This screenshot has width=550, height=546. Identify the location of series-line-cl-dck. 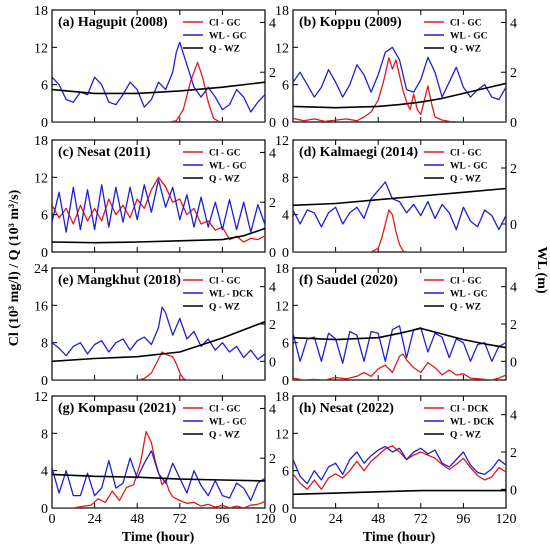
(399, 467).